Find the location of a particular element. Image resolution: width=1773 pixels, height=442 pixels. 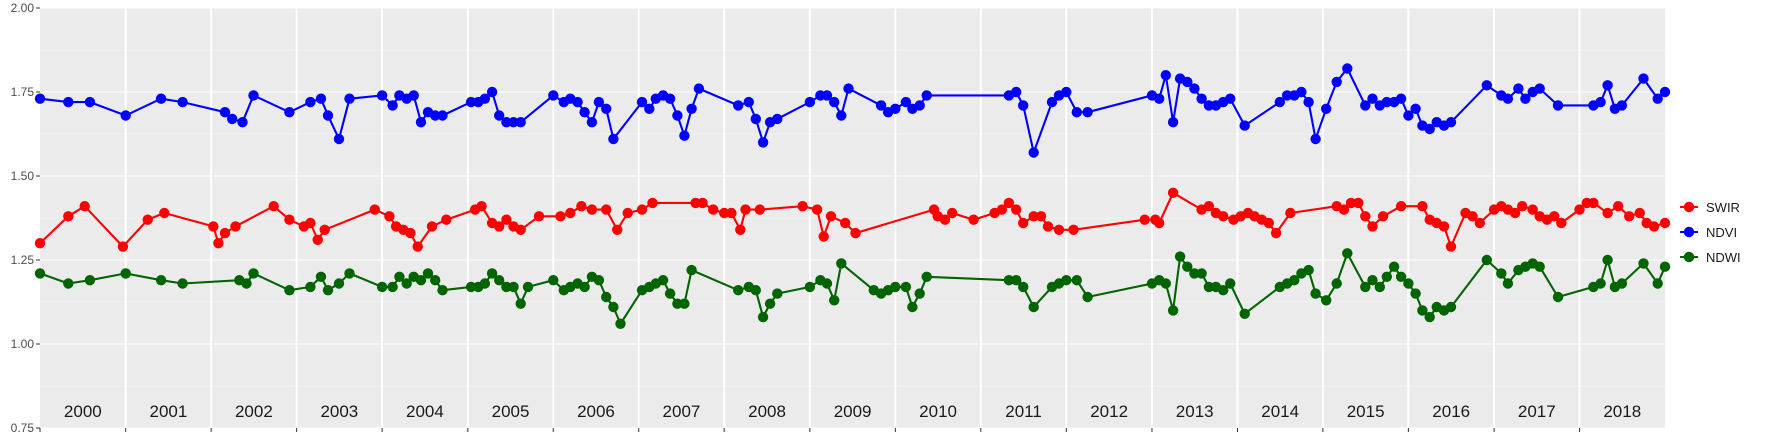

x-axis is located at coordinates (810, 430).